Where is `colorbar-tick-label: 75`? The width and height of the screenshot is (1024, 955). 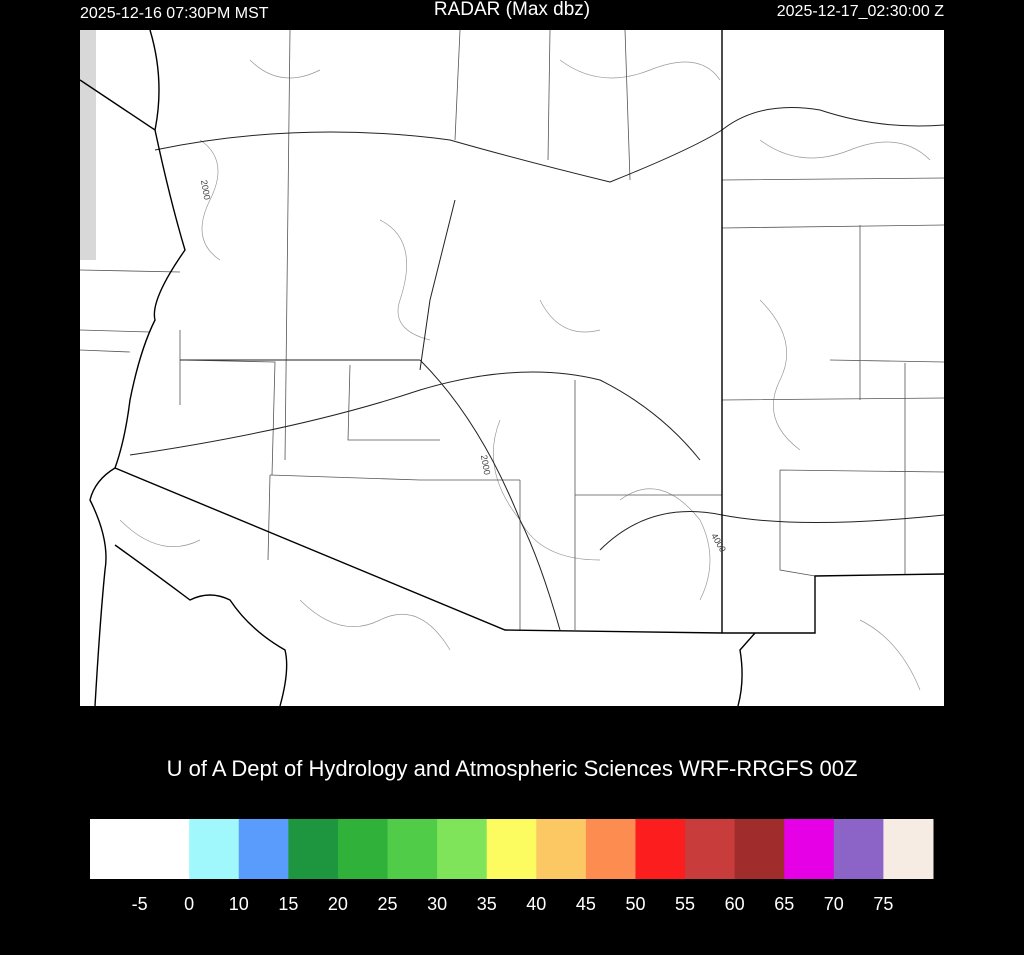 colorbar-tick-label: 75 is located at coordinates (883, 904).